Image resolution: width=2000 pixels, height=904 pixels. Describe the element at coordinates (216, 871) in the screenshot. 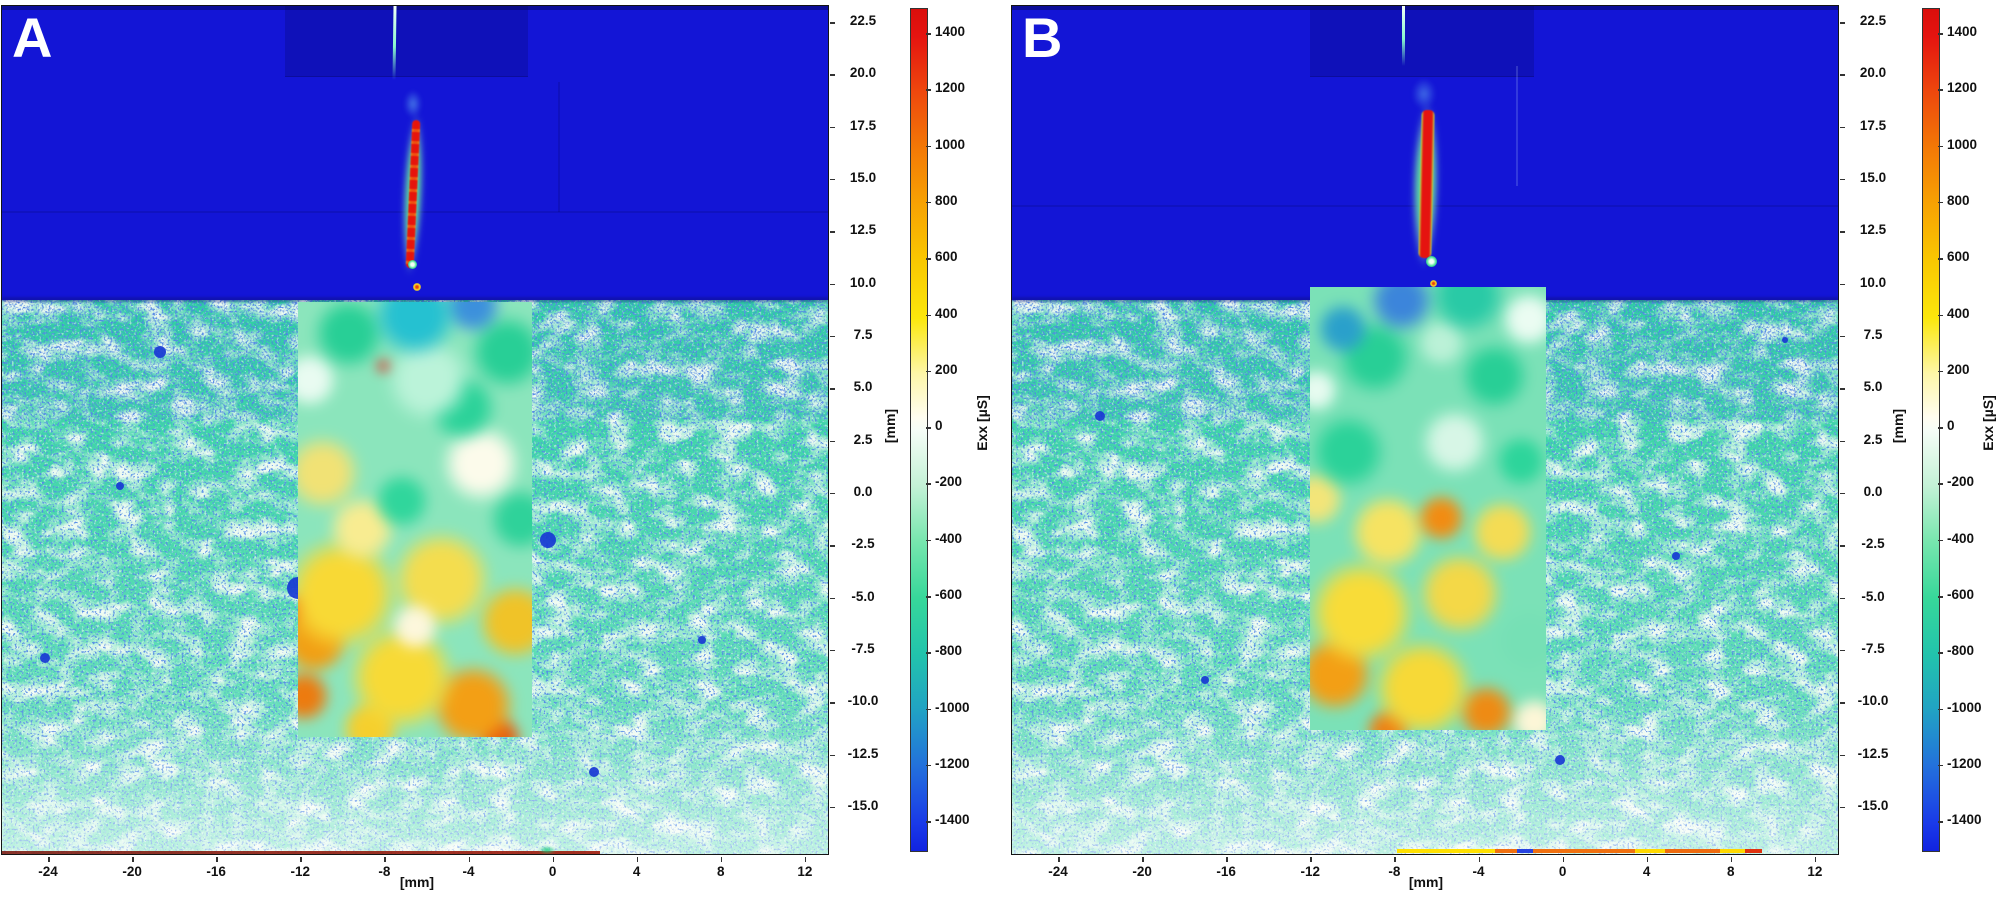

I see `tick-label: -16` at that location.